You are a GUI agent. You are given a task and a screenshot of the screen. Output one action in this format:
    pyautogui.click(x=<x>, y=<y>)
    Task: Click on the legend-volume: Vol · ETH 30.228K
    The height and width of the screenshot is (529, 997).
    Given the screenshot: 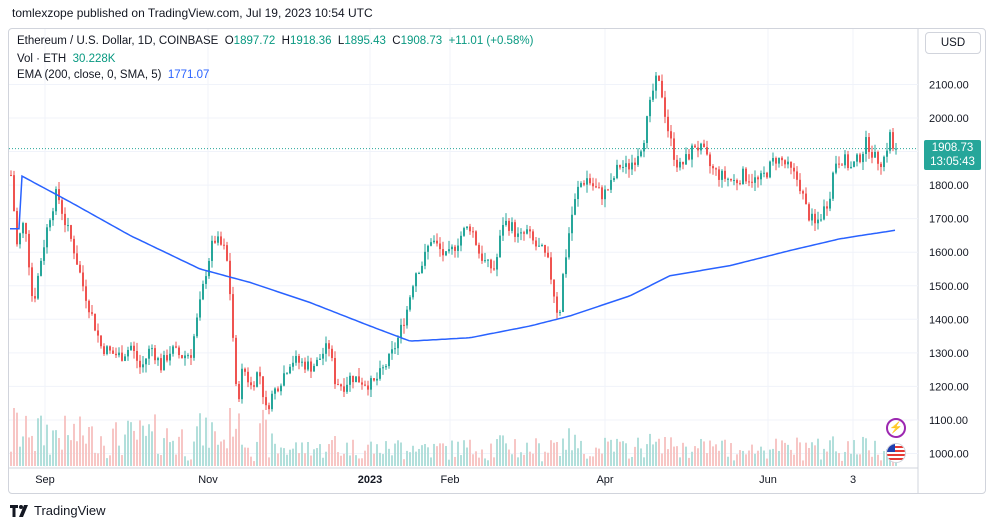 What is the action you would take?
    pyautogui.click(x=66, y=59)
    